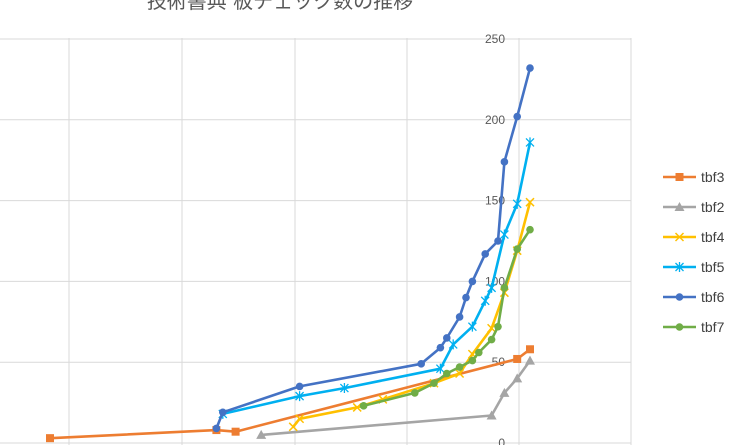 The image size is (741, 445). What do you see at coordinates (713, 207) in the screenshot?
I see `legend-label: tbf2` at bounding box center [713, 207].